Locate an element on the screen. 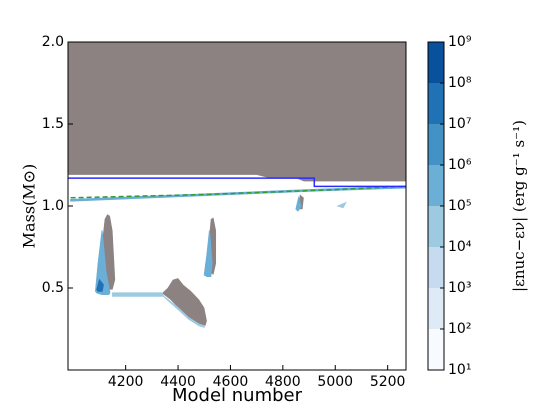 The image size is (545, 415). convective-region is located at coordinates (184, 302).